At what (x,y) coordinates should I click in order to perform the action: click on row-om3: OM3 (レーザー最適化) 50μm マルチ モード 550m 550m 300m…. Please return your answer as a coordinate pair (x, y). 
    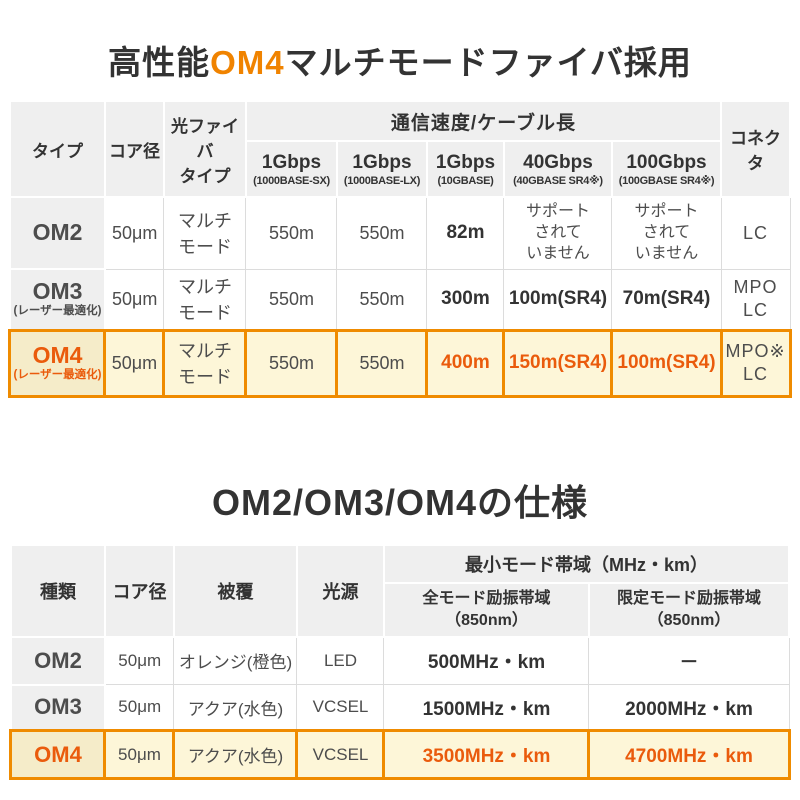
    Looking at the image, I should click on (399, 299).